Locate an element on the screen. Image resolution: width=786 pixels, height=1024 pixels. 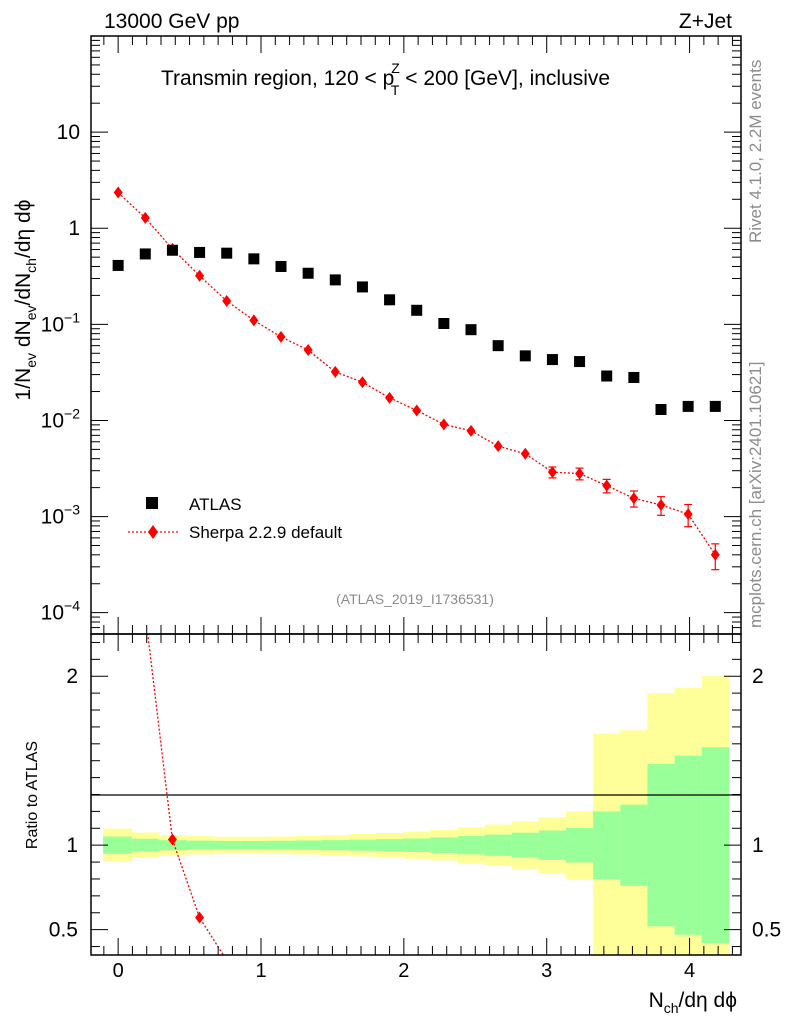
header-energy-label: 13000 GeV pp is located at coordinates (171, 21).